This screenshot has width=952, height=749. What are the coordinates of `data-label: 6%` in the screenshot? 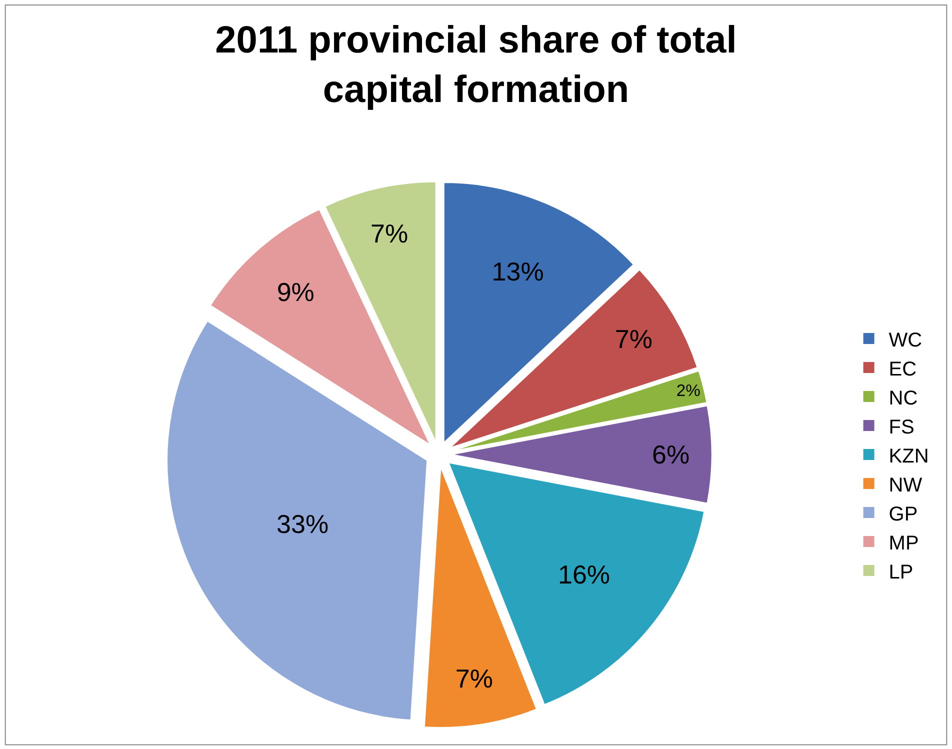 It's located at (671, 455).